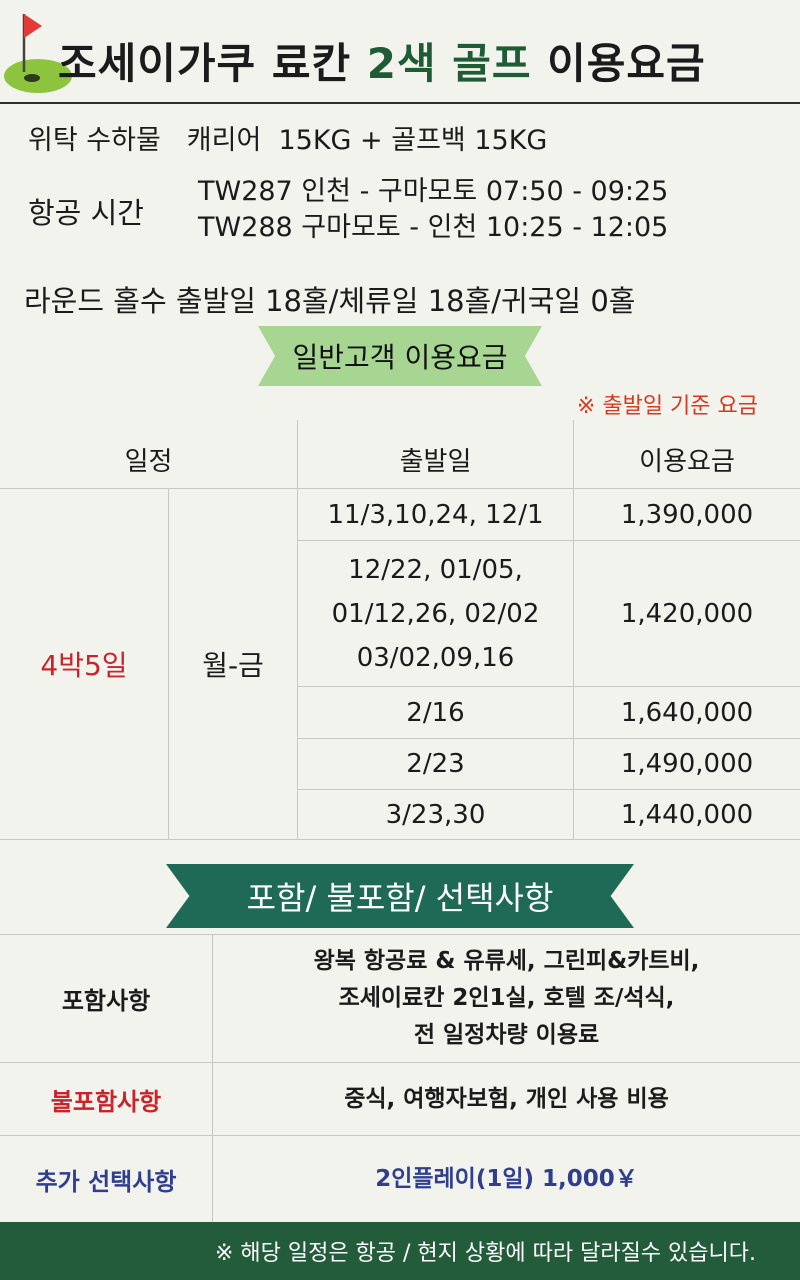 This screenshot has width=800, height=1280. I want to click on header-departure: 출발일, so click(435, 461).